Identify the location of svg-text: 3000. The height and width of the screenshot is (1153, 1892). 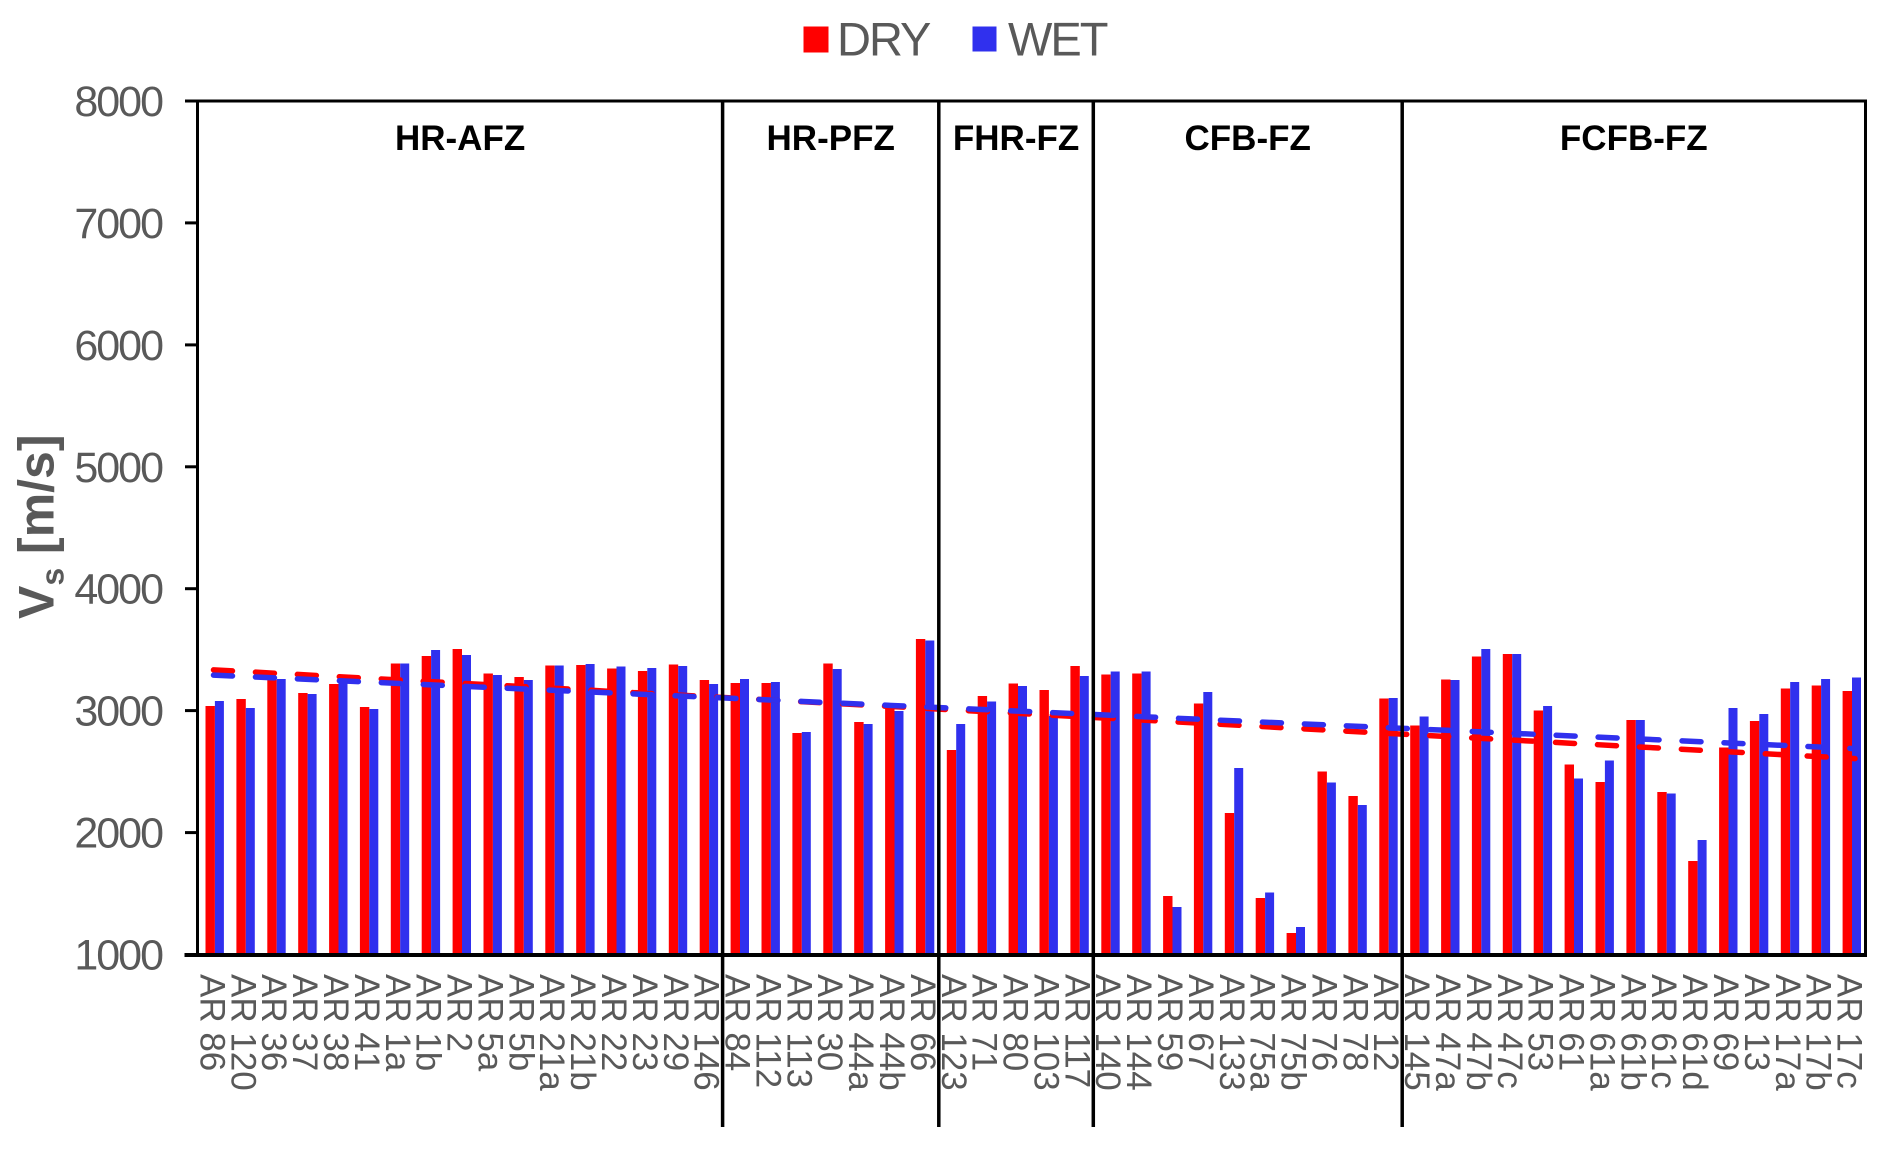
(118, 712).